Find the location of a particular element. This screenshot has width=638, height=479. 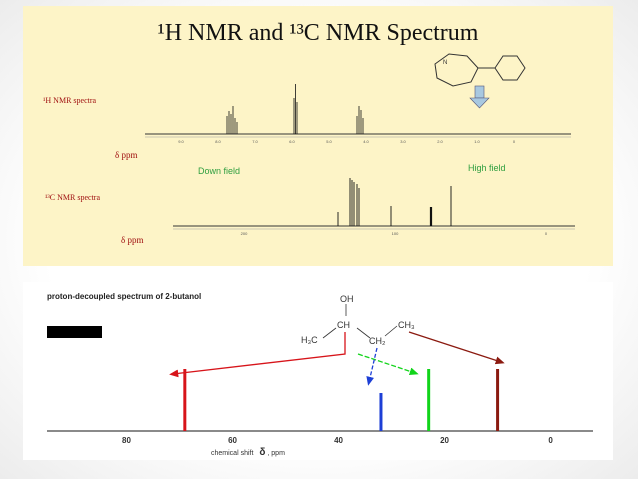

x-tick-label: 80 is located at coordinates (126, 440).